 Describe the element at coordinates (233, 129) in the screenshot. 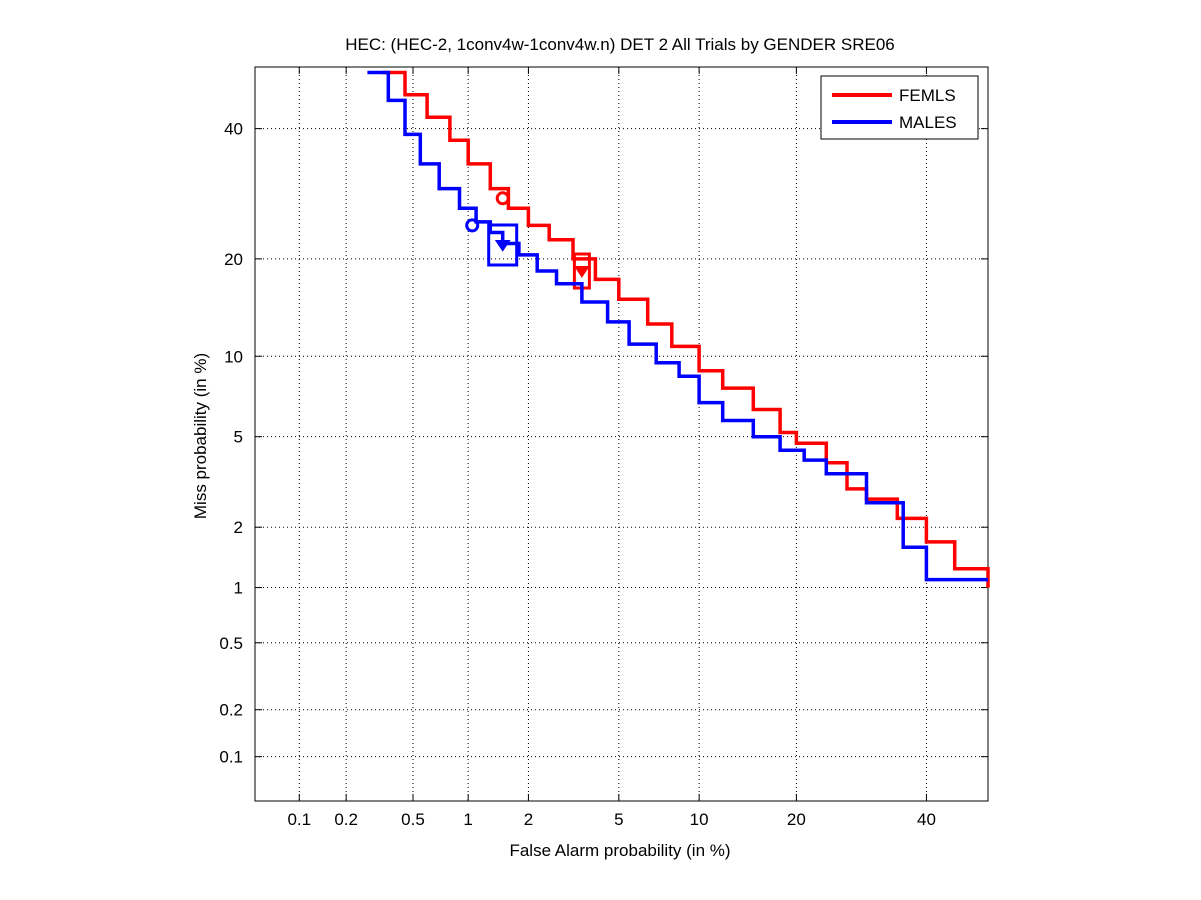

I see `y-tick-label: 40` at that location.